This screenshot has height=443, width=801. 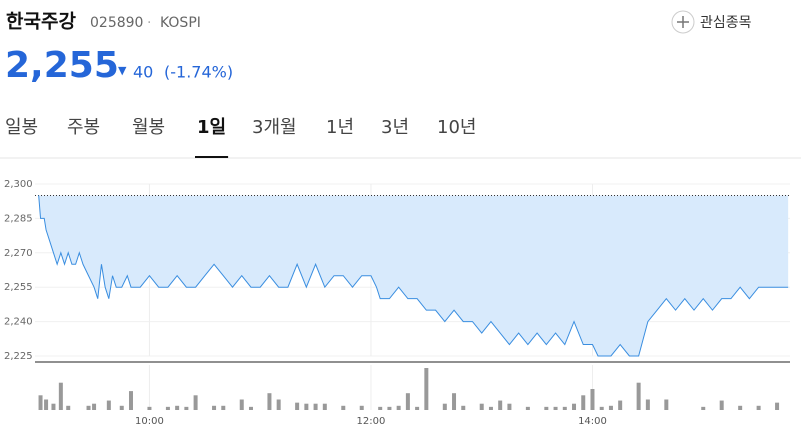 I want to click on change-pct: (-1.74%), so click(x=198, y=72).